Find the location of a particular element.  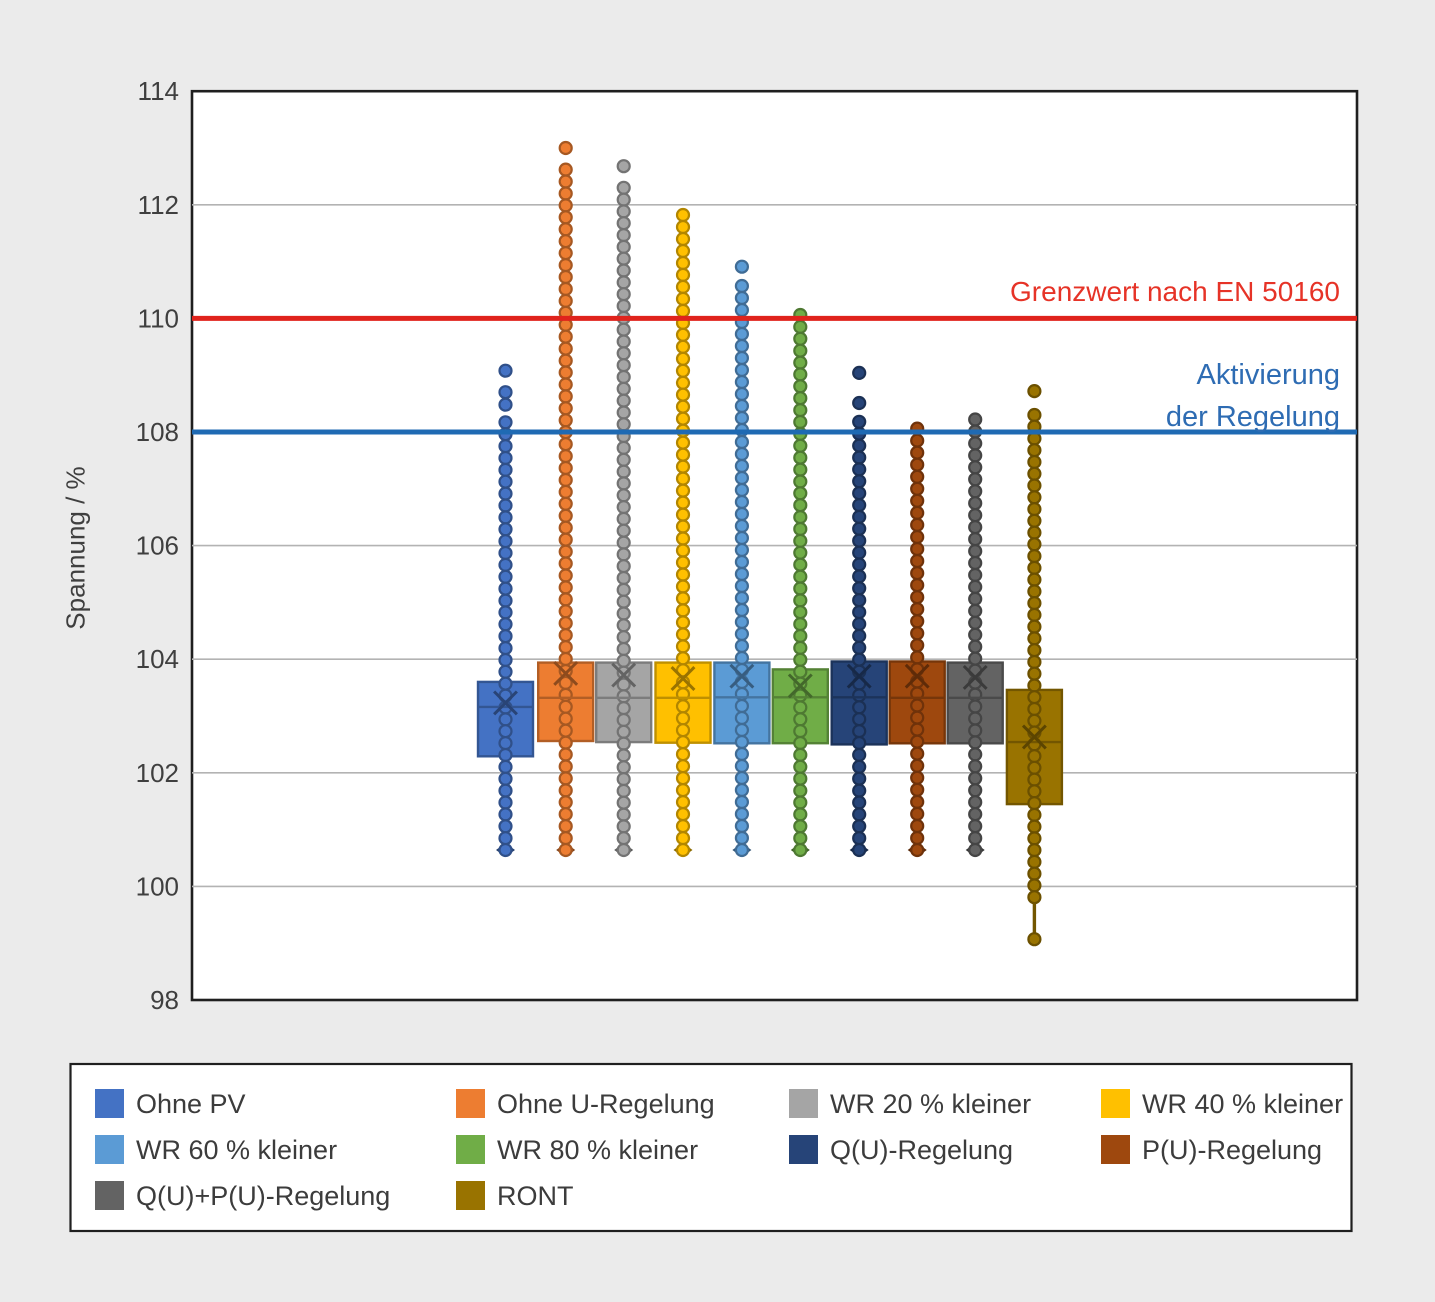

svg-text: 100 is located at coordinates (157, 886).